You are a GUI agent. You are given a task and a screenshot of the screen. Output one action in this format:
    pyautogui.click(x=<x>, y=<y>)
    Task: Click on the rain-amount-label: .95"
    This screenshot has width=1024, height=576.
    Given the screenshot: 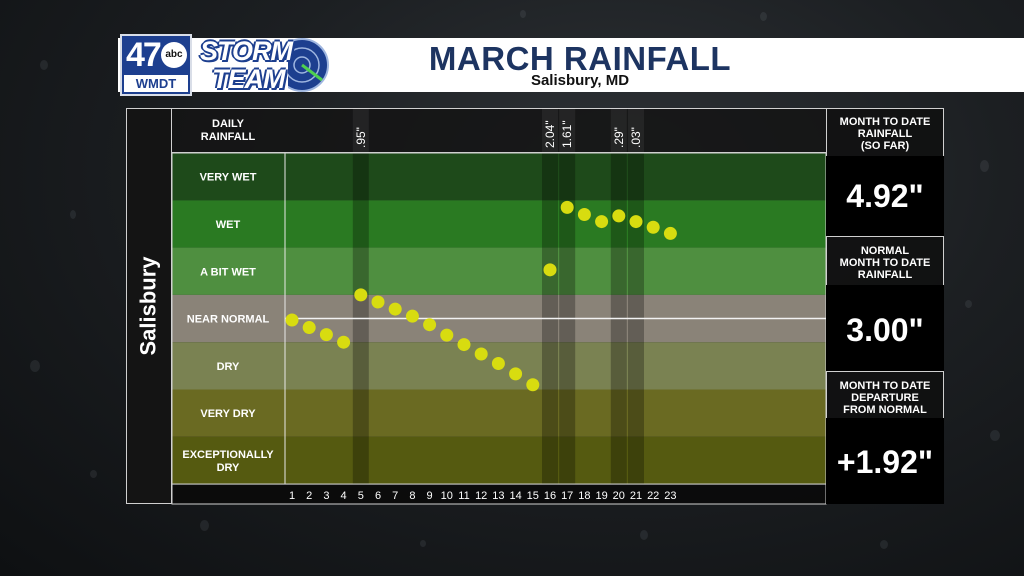 What is the action you would take?
    pyautogui.click(x=361, y=137)
    